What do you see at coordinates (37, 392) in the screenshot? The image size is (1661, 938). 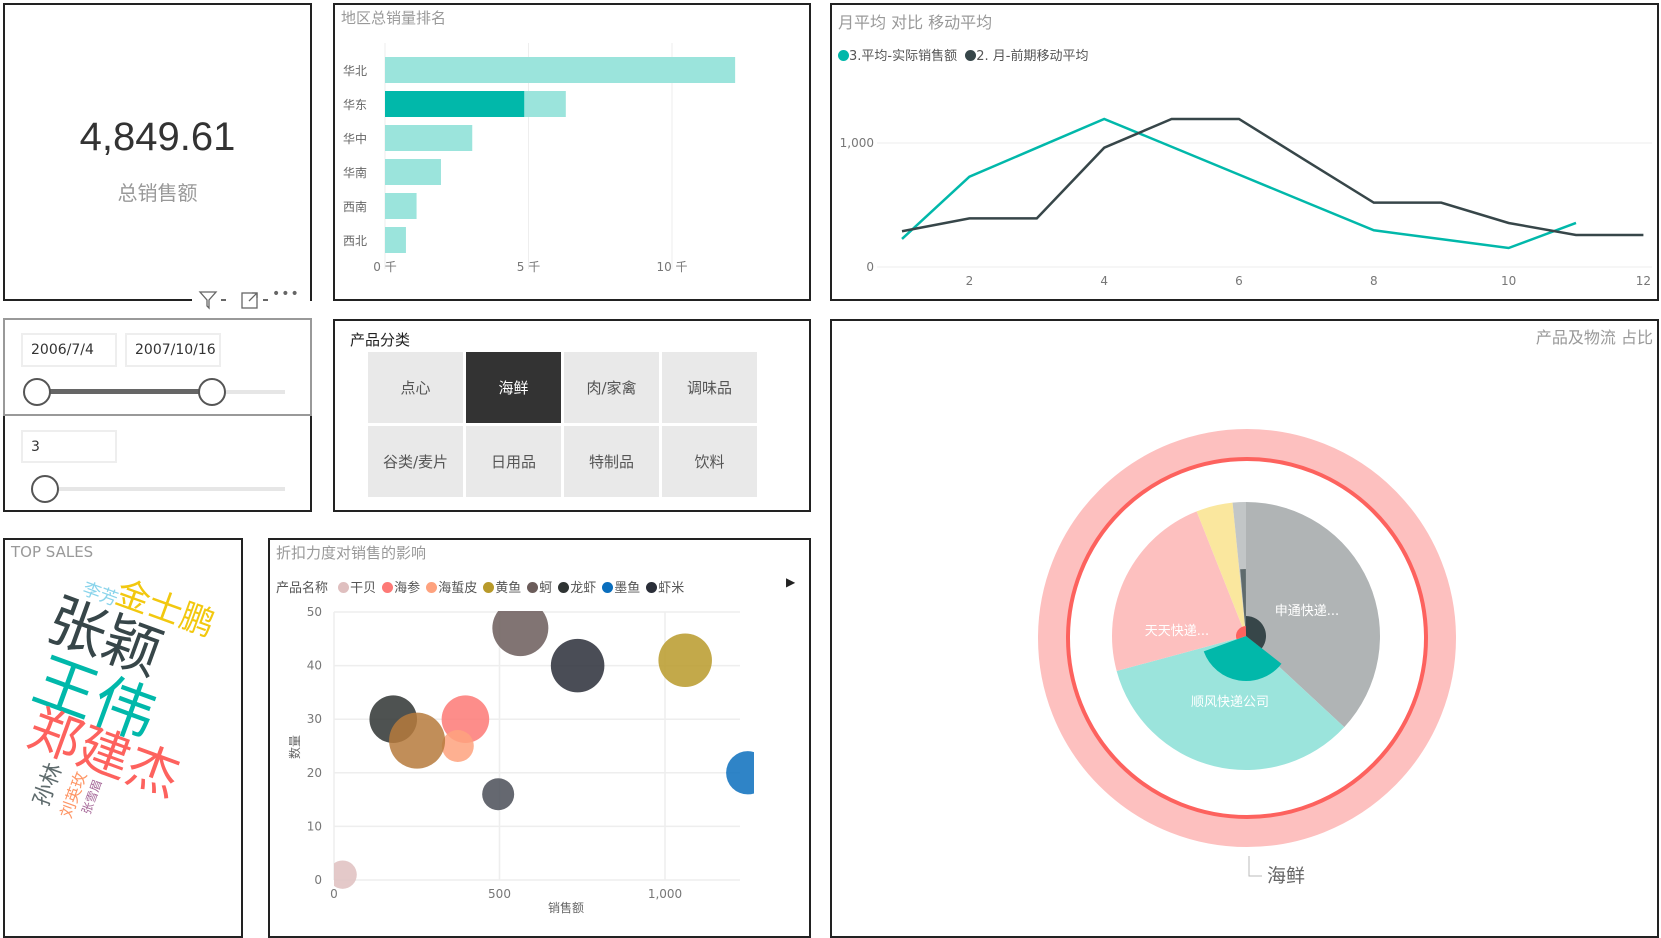 I see `date-slider-start-handle` at bounding box center [37, 392].